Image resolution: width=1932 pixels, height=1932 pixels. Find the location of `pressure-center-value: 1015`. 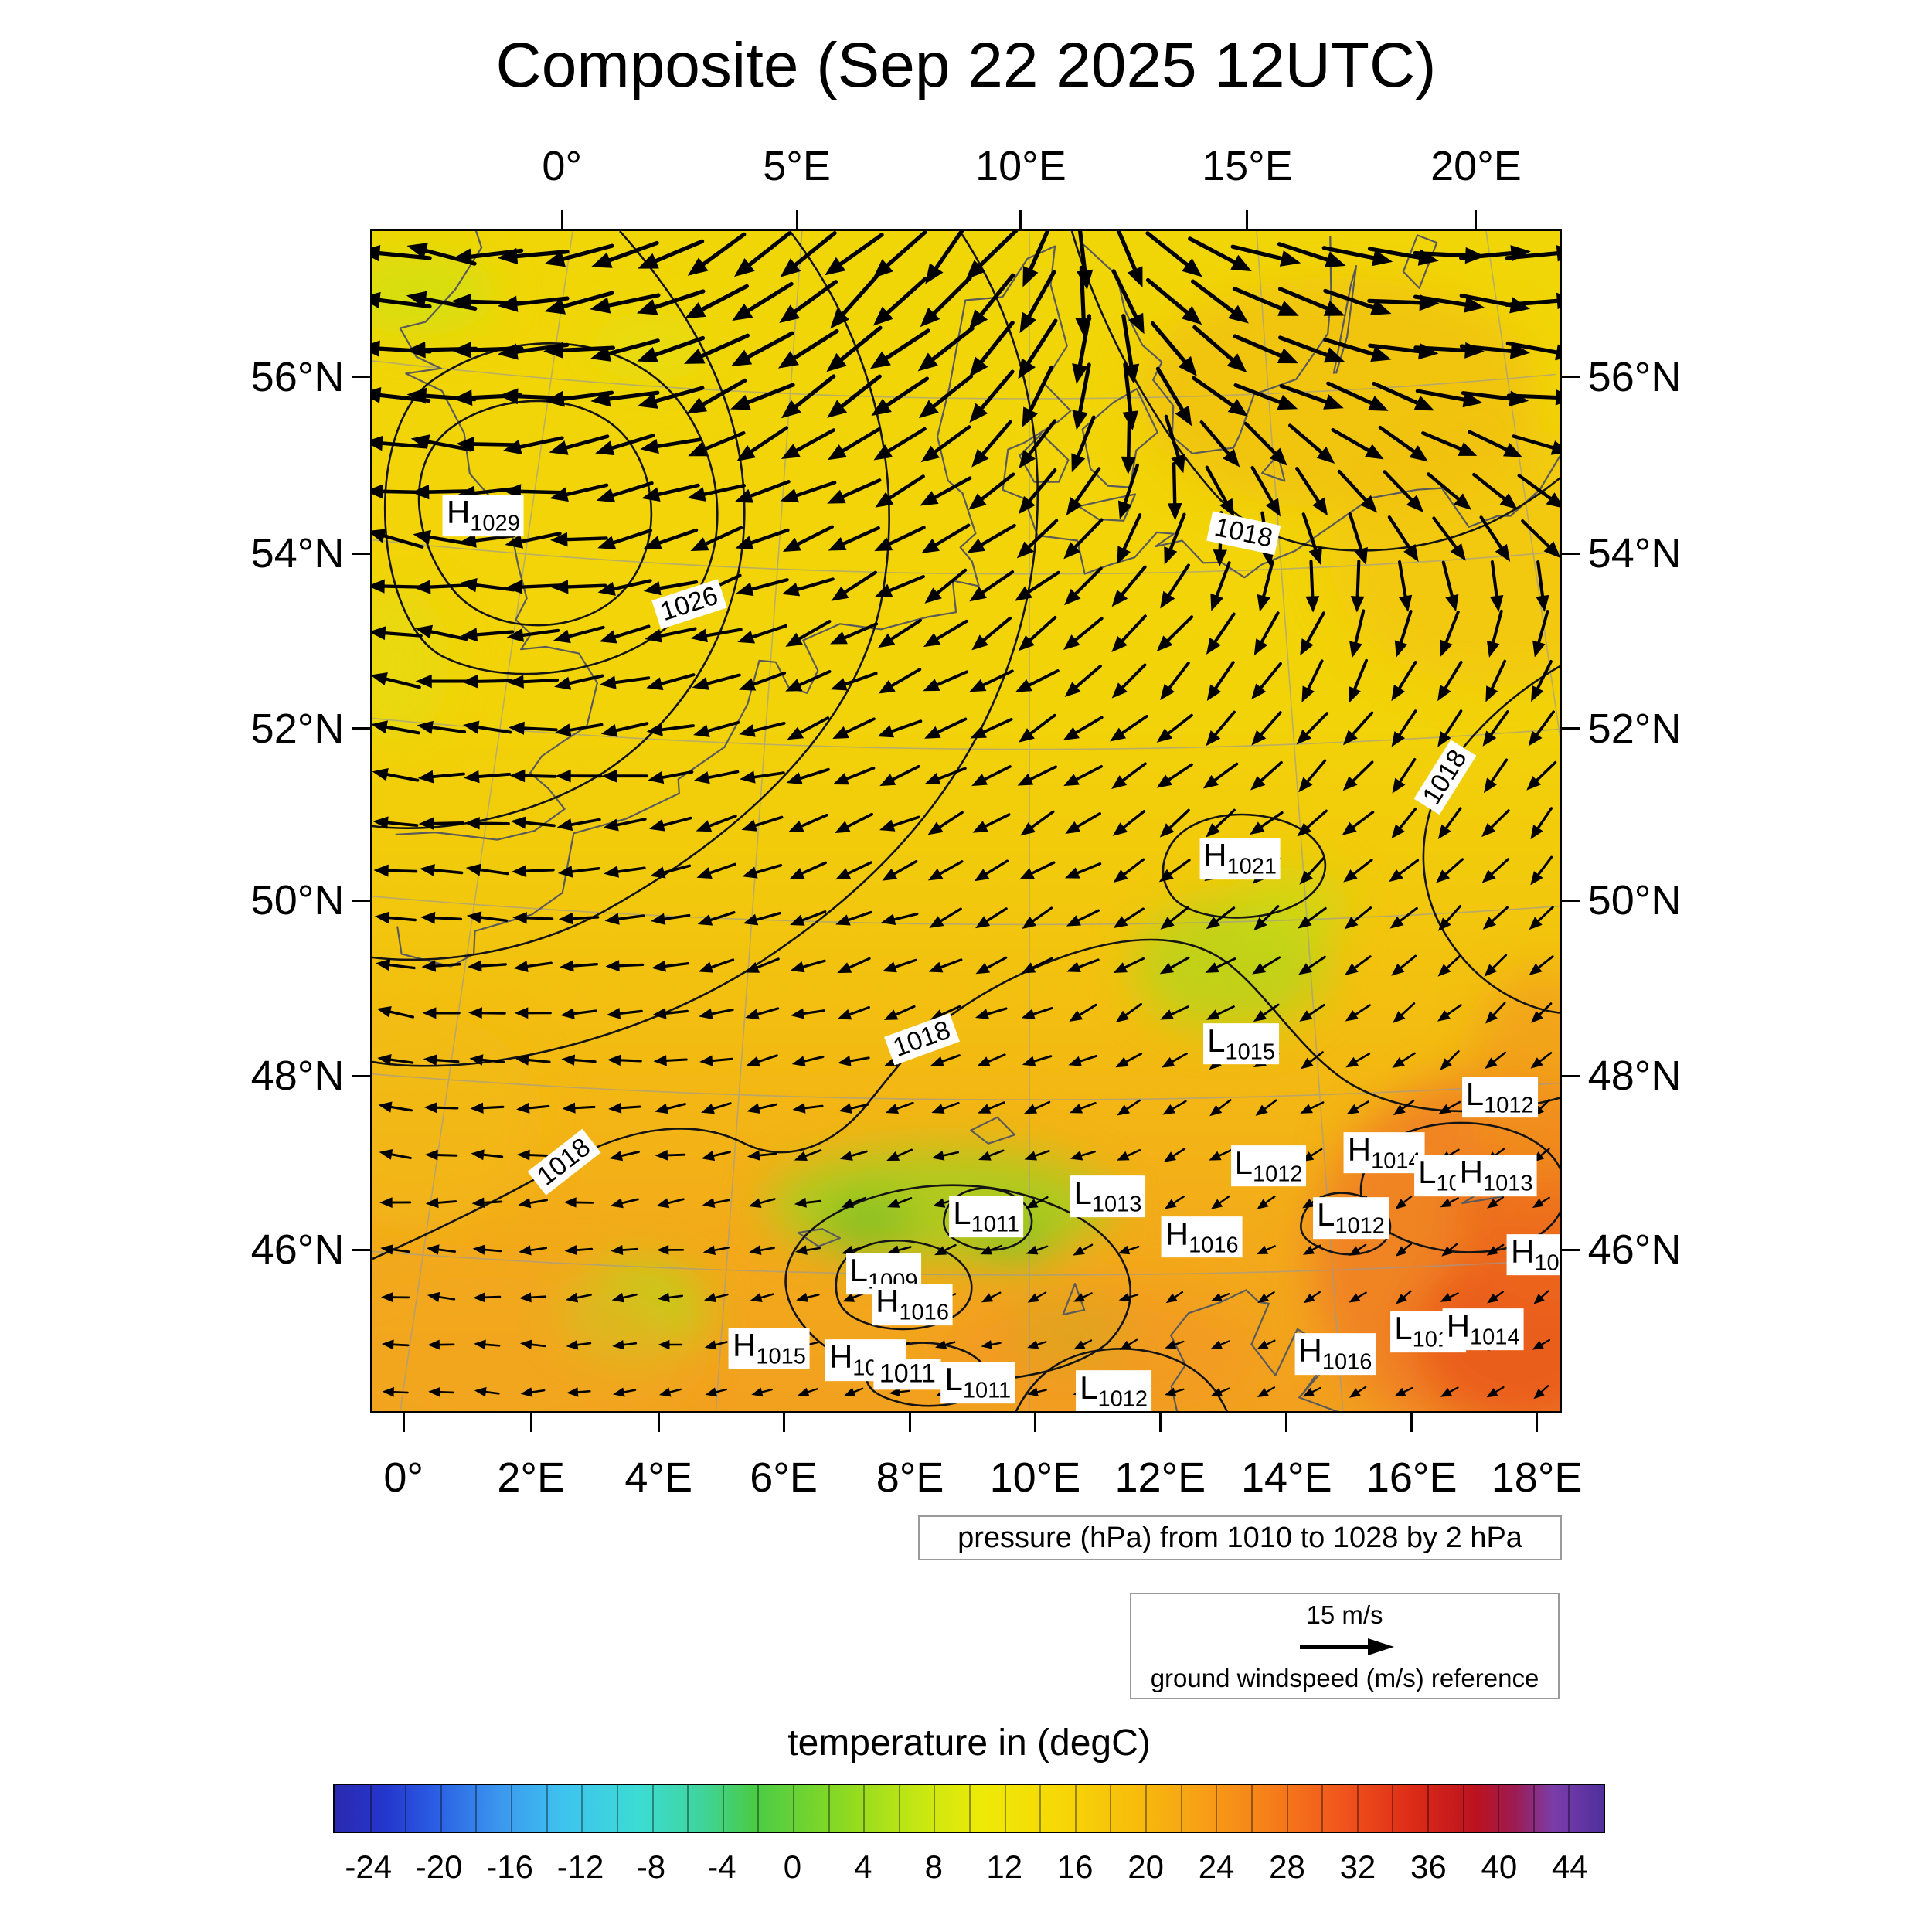

pressure-center-value: 1015 is located at coordinates (1250, 1052).